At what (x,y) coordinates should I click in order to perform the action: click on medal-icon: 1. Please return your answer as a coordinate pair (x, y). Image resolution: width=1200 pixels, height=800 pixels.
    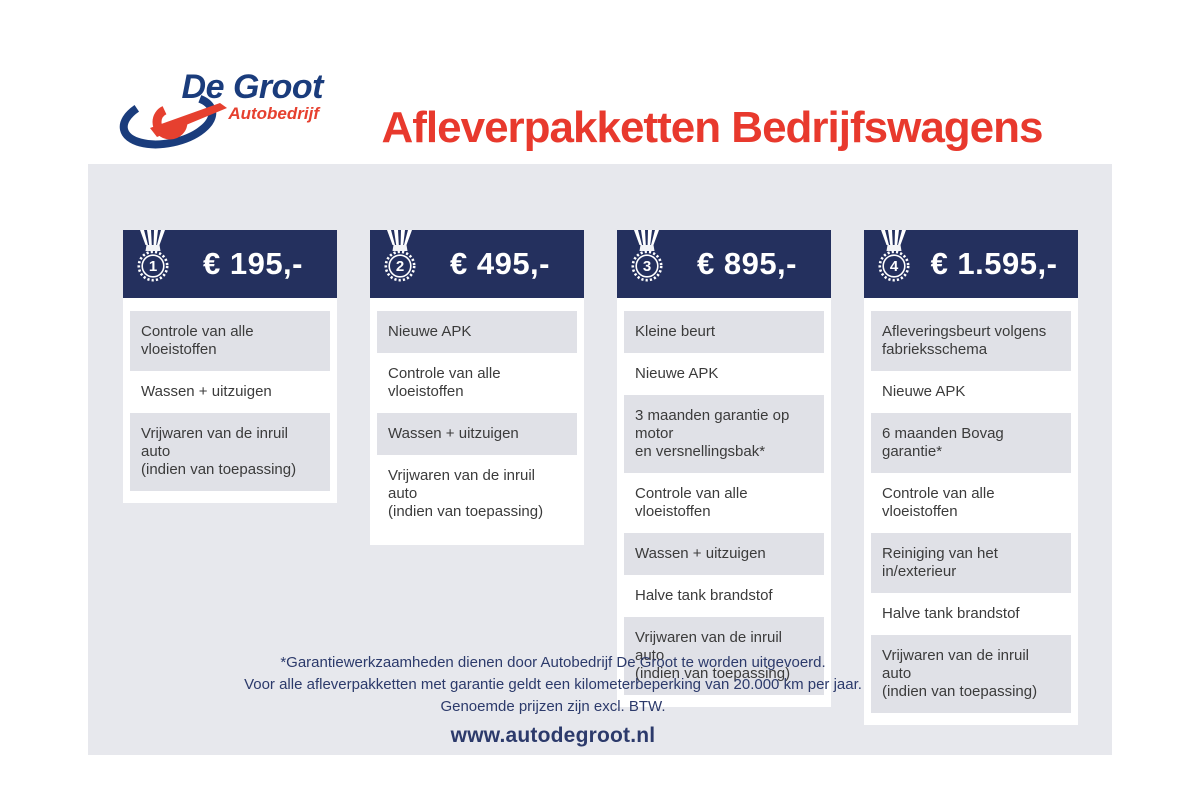
    Looking at the image, I should click on (153, 256).